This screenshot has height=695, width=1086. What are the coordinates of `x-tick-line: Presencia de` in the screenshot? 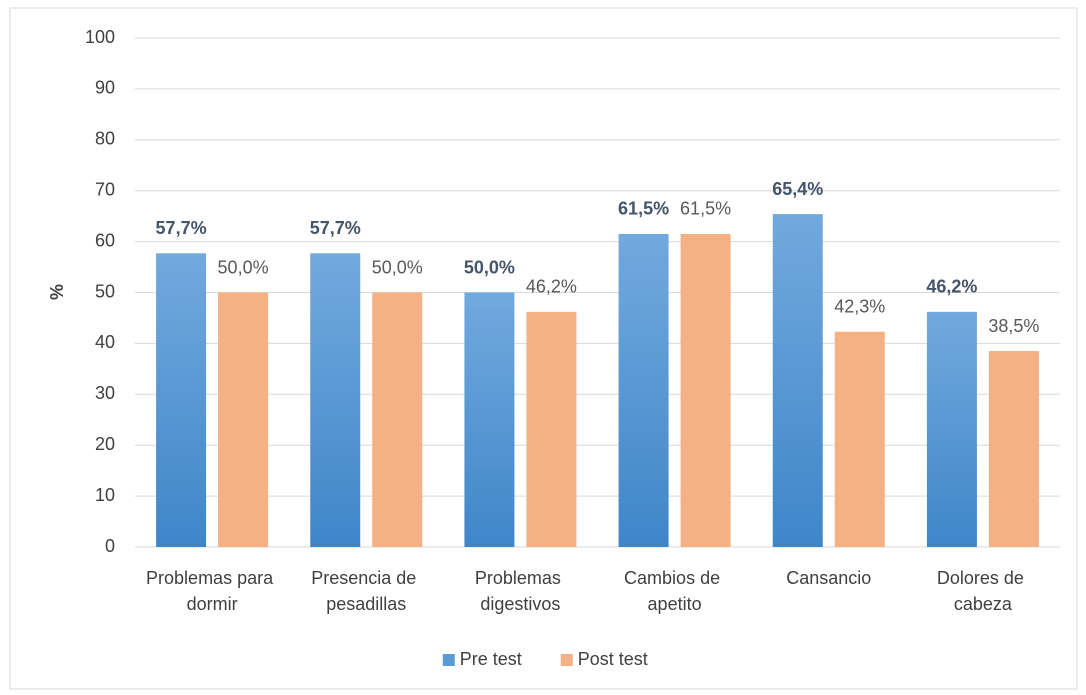 It's located at (366, 578).